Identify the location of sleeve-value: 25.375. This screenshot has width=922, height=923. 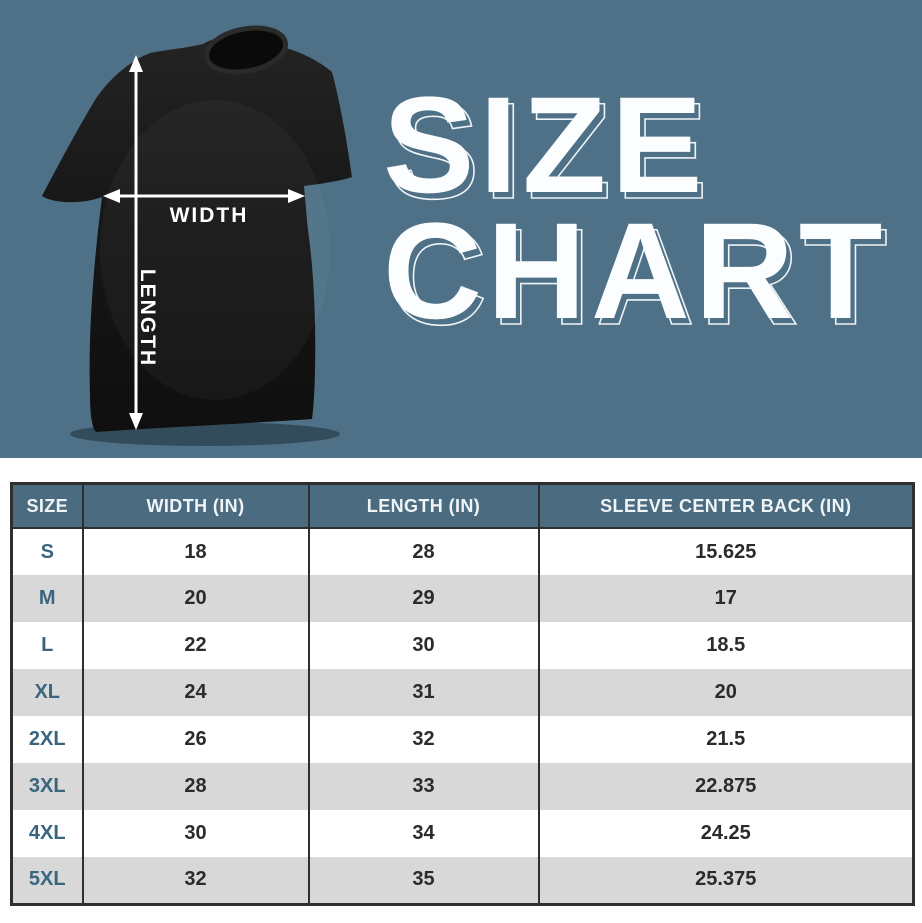
(726, 880).